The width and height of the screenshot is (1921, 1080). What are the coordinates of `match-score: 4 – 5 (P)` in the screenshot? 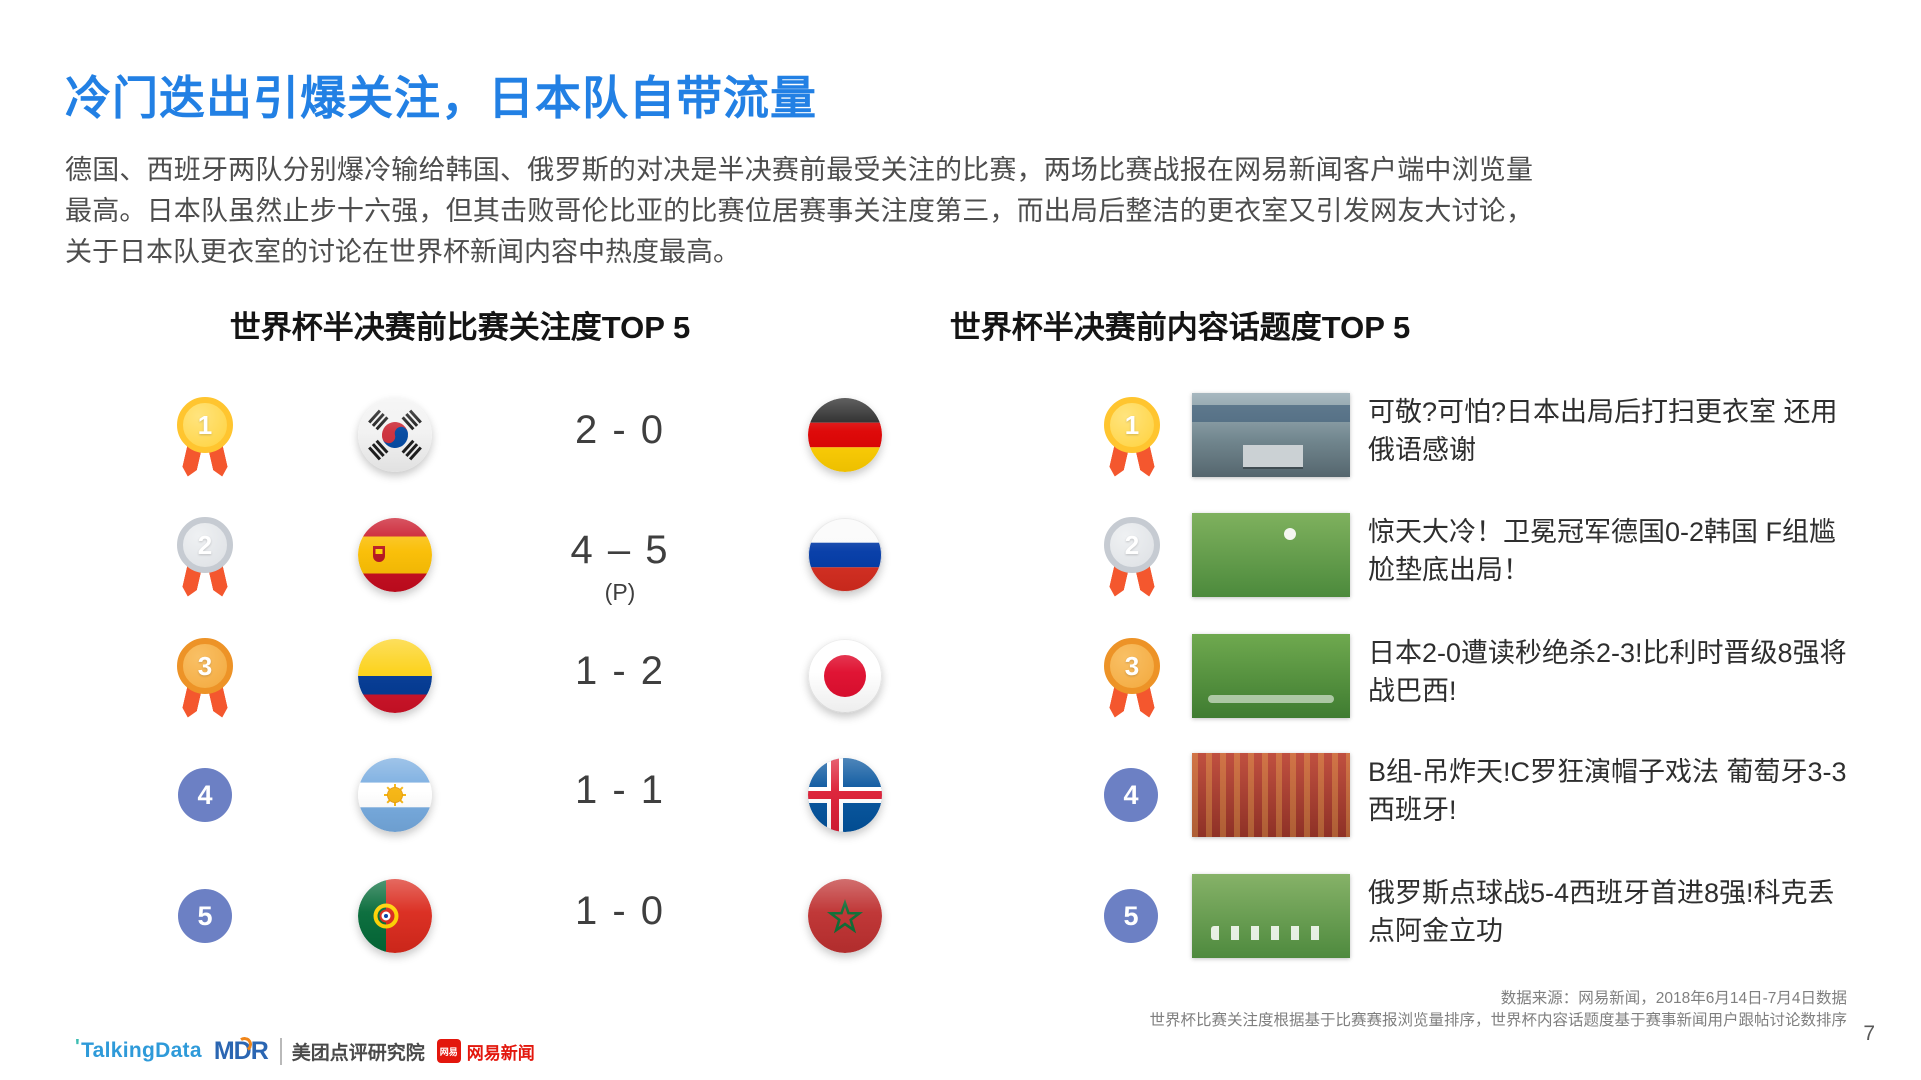 It's located at (620, 567).